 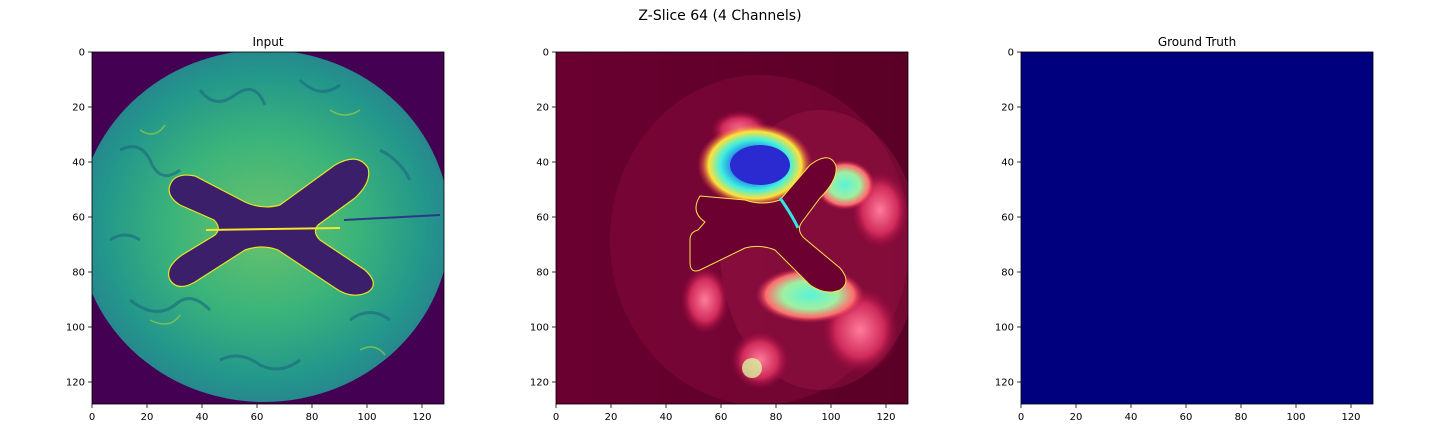 I want to click on panel-ground-truth-title: Ground Truth, so click(x=1197, y=42).